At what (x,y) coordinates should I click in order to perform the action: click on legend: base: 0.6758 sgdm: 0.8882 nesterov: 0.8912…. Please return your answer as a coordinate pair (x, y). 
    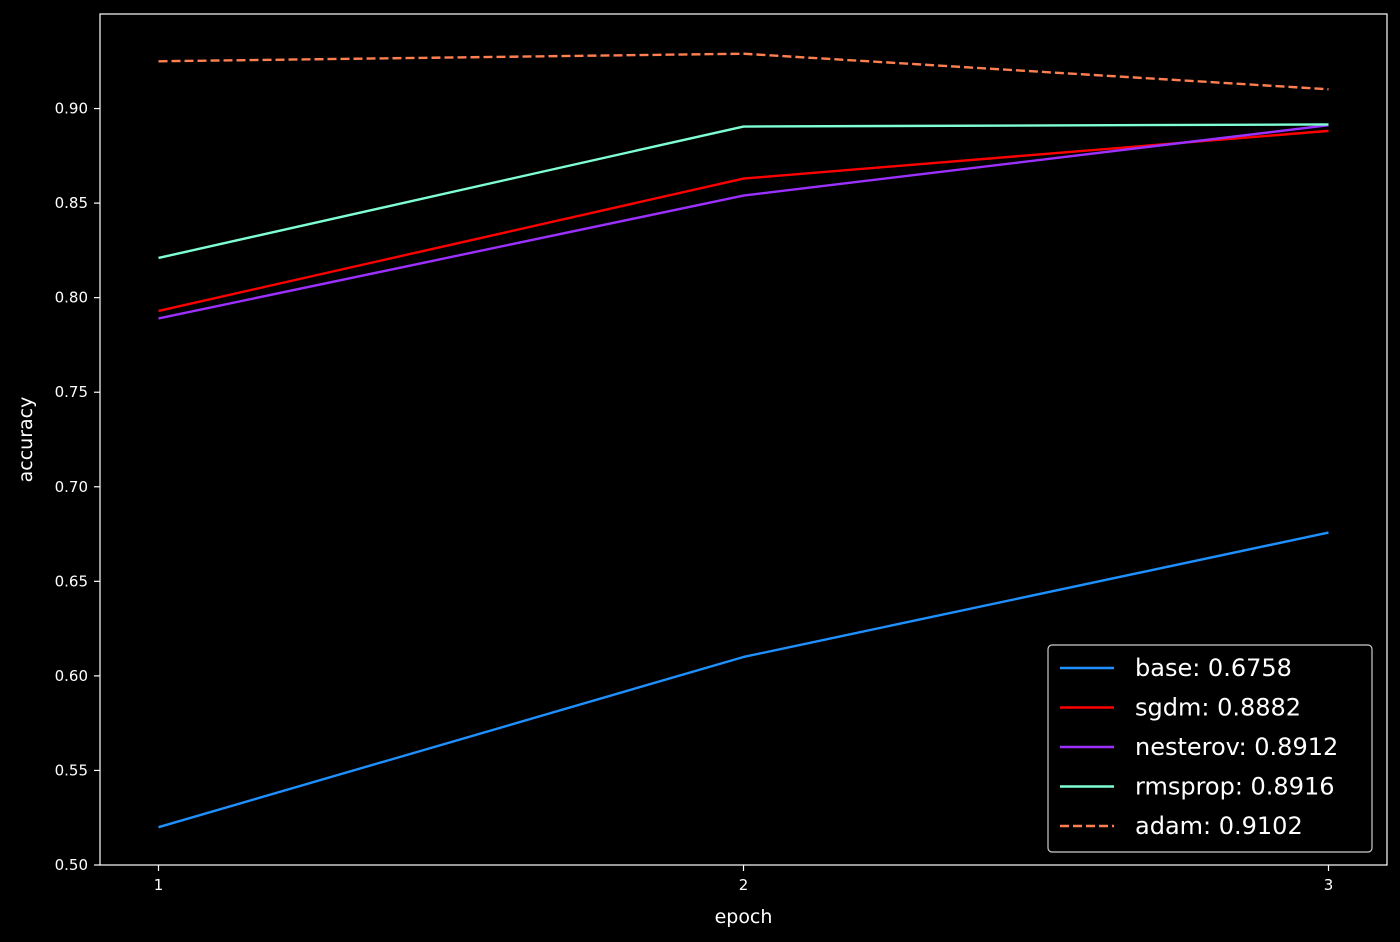
    Looking at the image, I should click on (1210, 748).